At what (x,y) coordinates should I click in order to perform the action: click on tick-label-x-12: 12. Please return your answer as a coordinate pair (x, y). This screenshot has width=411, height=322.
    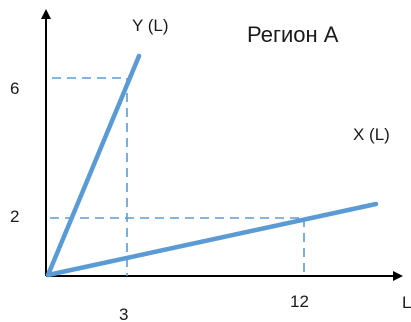
    Looking at the image, I should click on (299, 301).